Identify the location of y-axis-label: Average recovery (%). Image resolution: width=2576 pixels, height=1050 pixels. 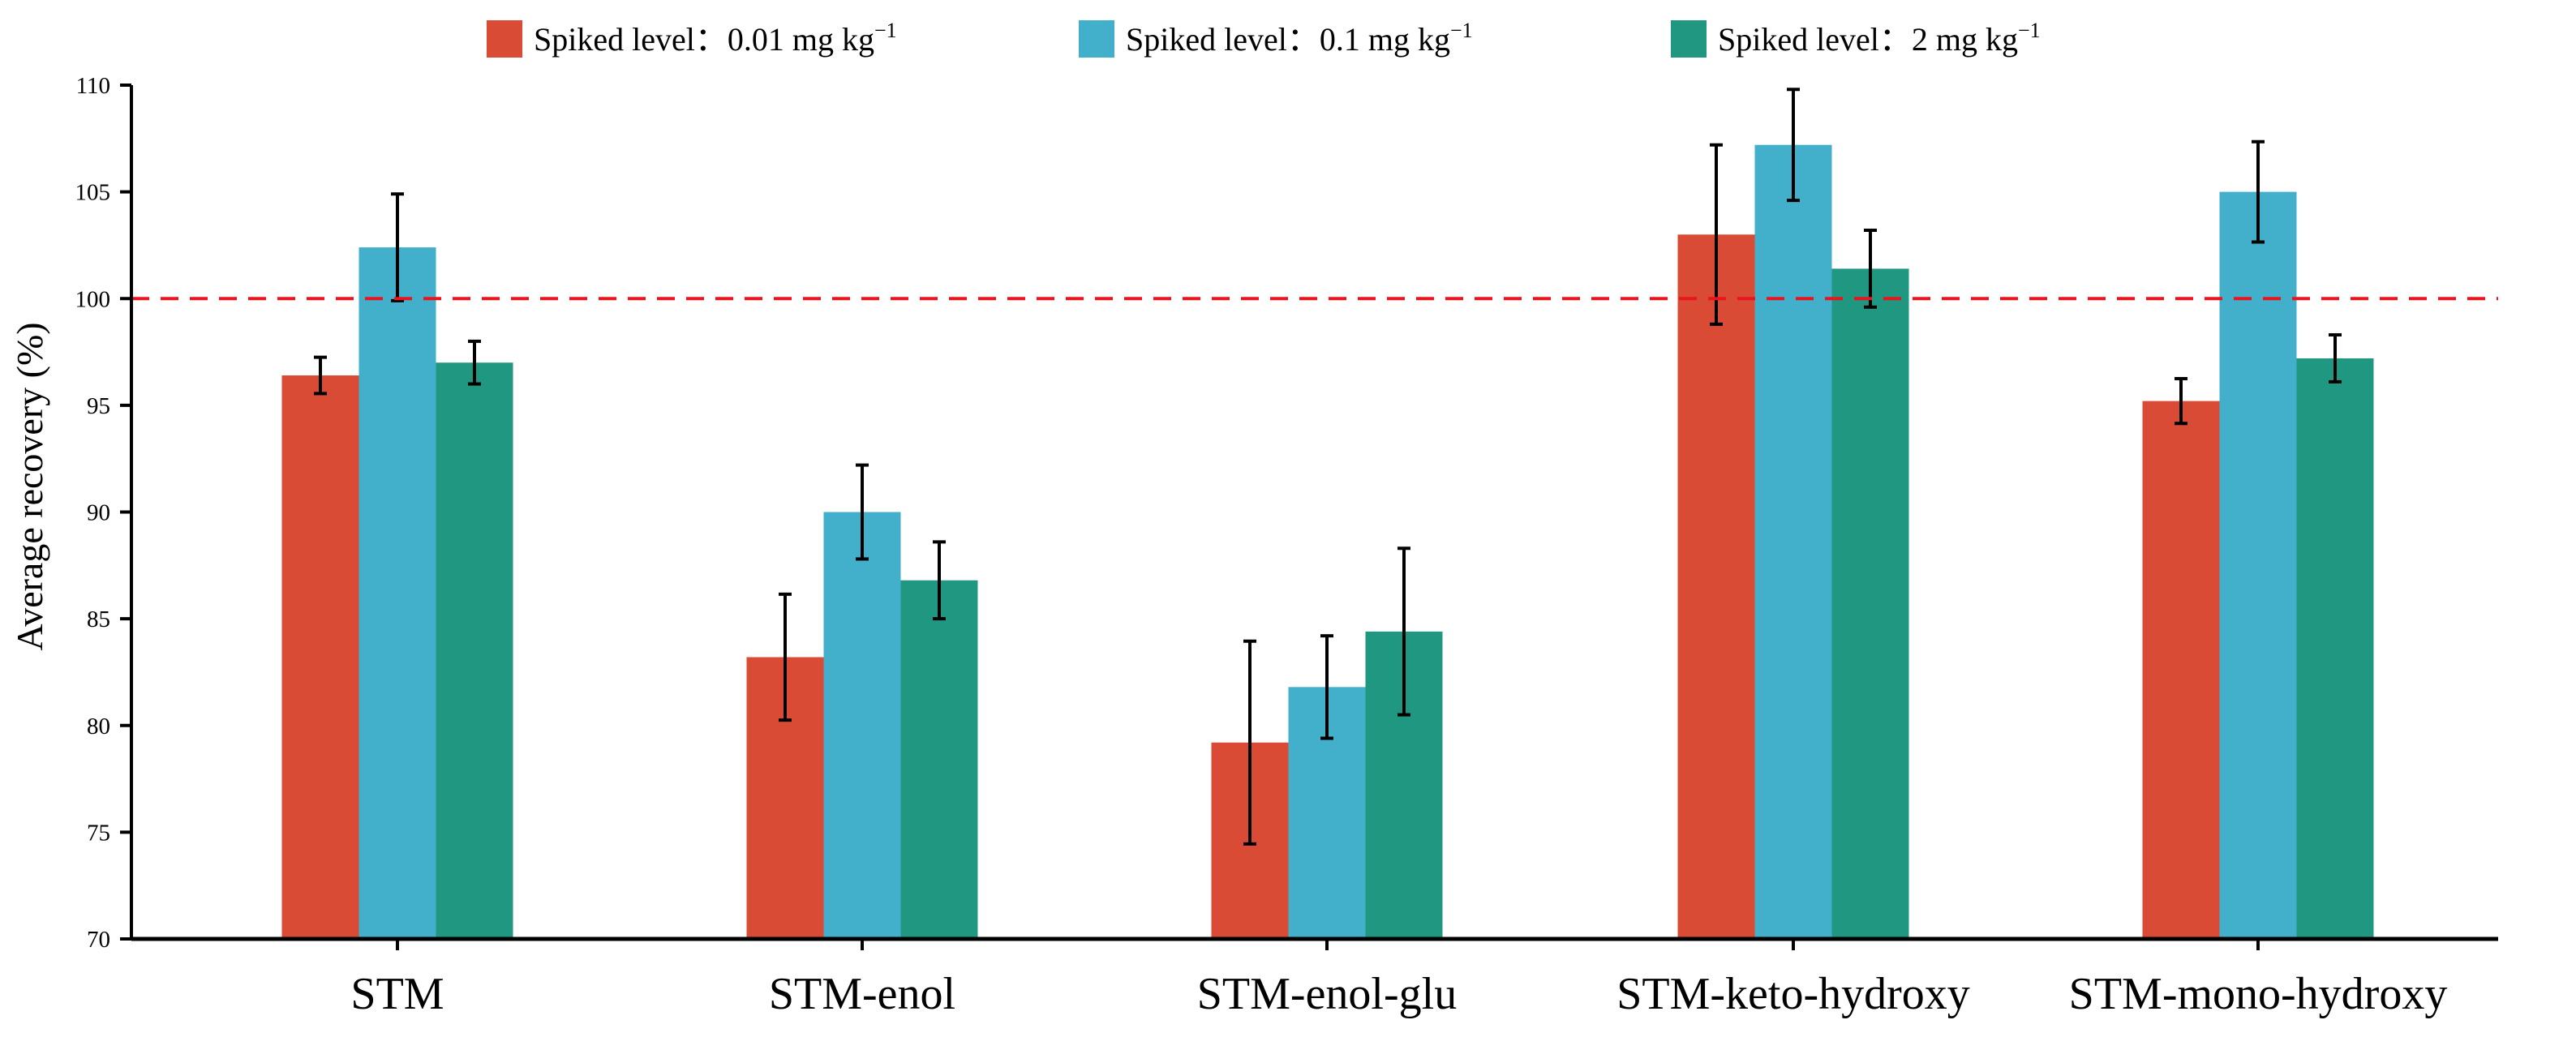
(30, 486).